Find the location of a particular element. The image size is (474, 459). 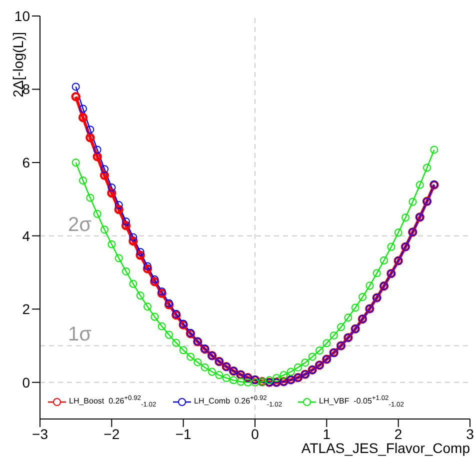

x-tick-label: −1 is located at coordinates (183, 434).